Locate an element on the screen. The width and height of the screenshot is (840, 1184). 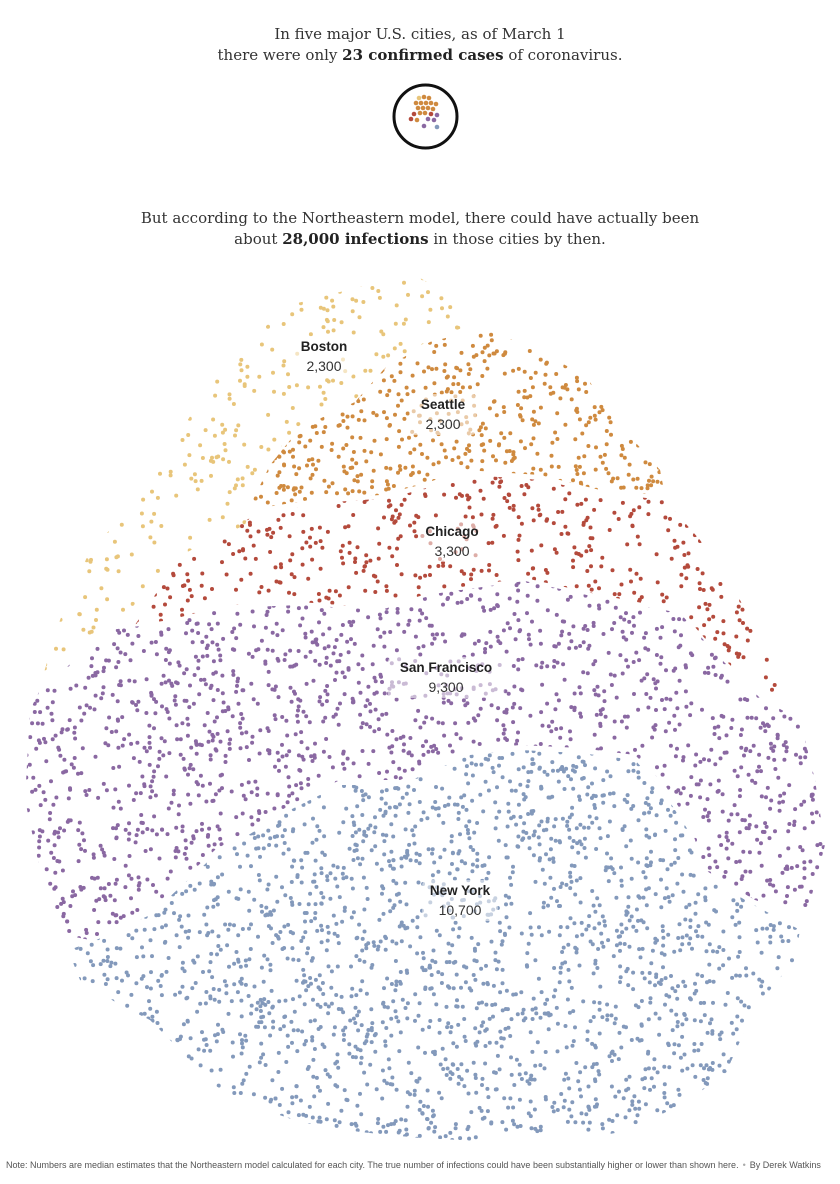
confirmed-case-dot is located at coordinates (419, 98).